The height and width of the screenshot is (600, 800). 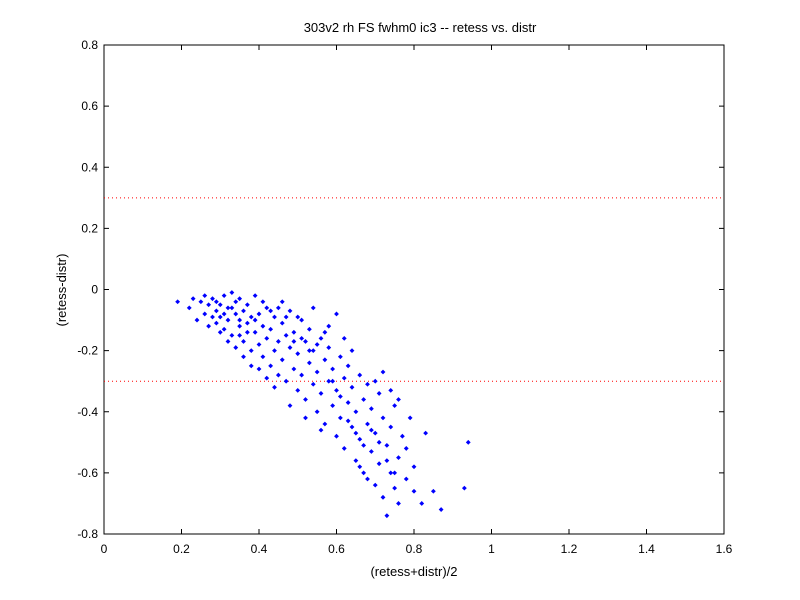 What do you see at coordinates (104, 549) in the screenshot?
I see `x-tick-label: 0` at bounding box center [104, 549].